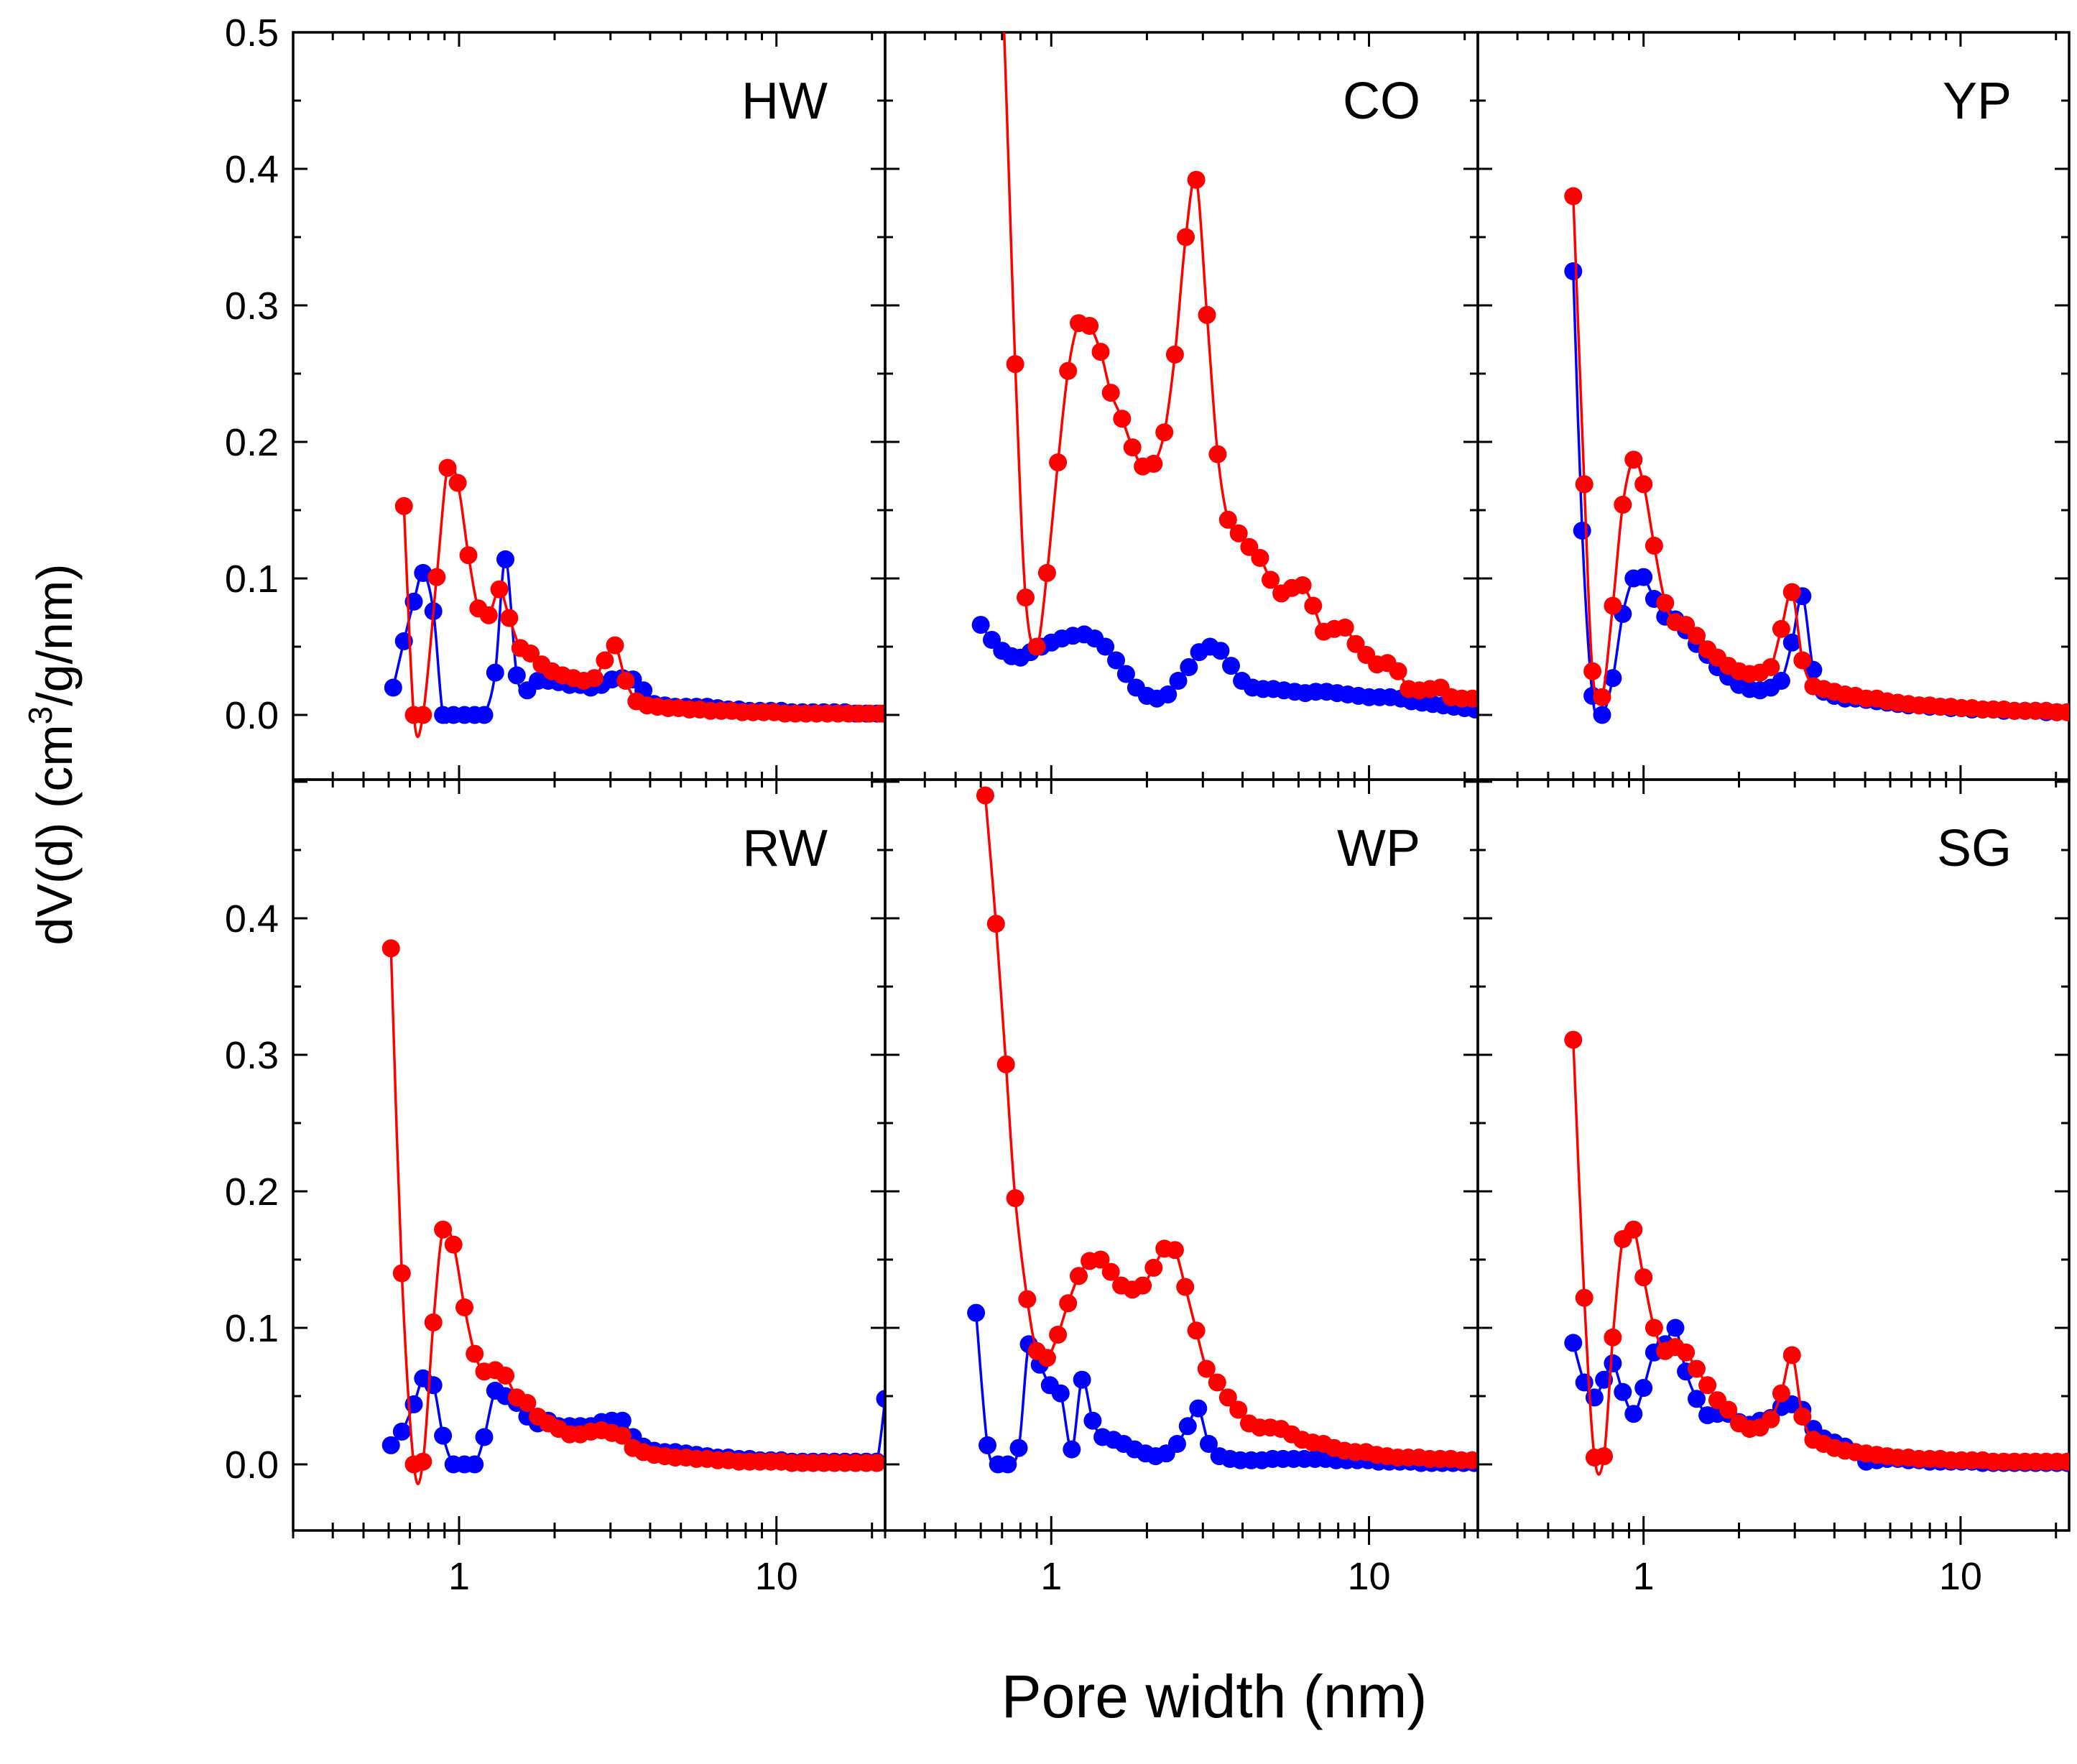  What do you see at coordinates (1820, 1258) in the screenshot?
I see `series-line-red` at bounding box center [1820, 1258].